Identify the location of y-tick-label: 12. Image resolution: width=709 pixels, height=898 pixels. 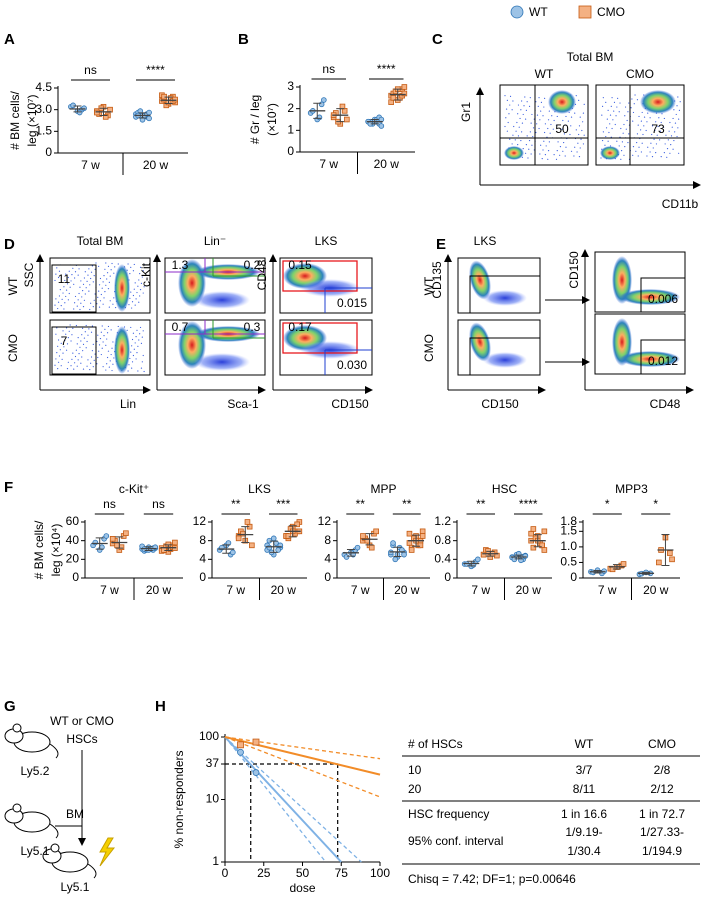
(200, 521).